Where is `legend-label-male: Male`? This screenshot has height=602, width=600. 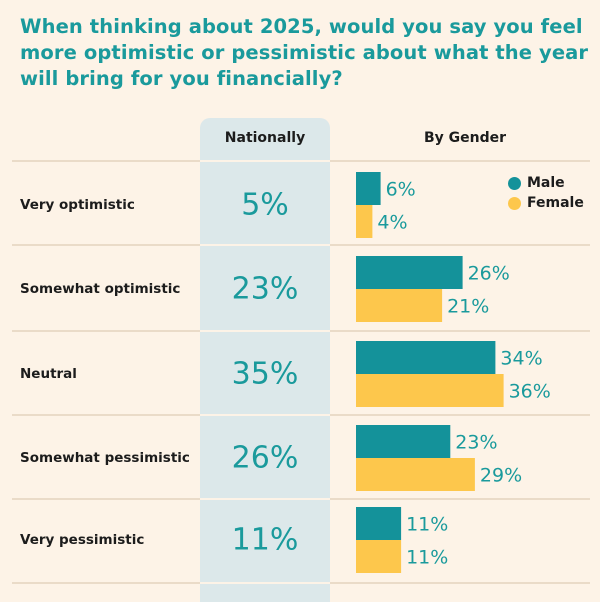 legend-label-male: Male is located at coordinates (546, 183).